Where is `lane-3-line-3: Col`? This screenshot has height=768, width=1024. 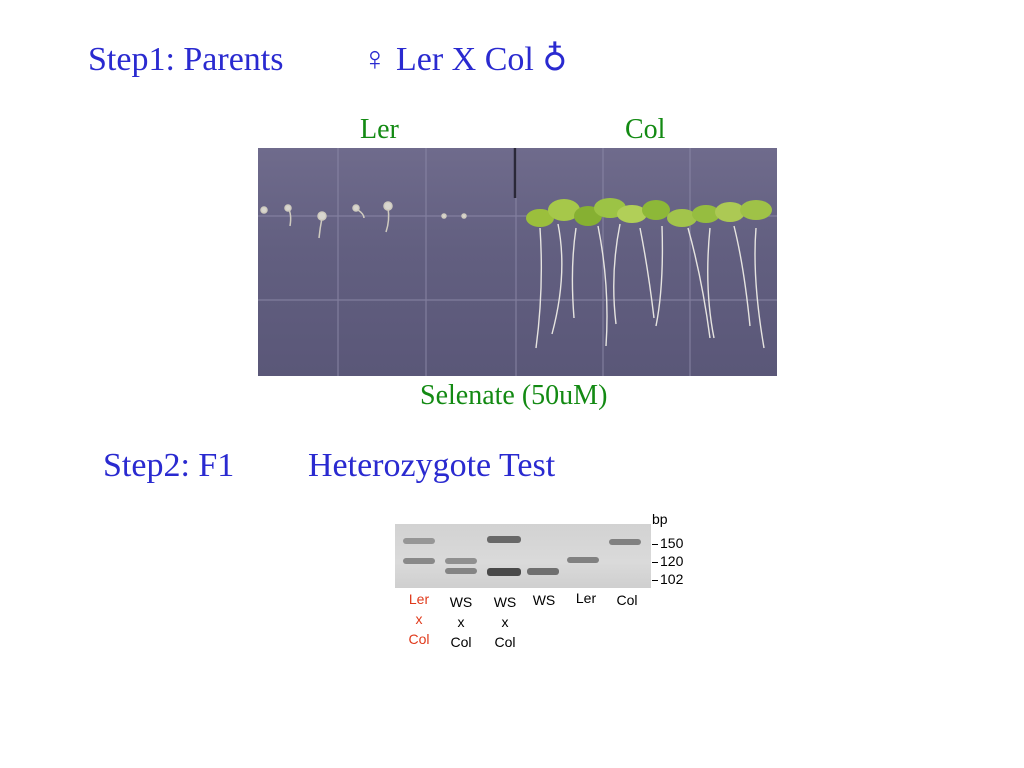
lane-3-line-3: Col is located at coordinates (505, 642).